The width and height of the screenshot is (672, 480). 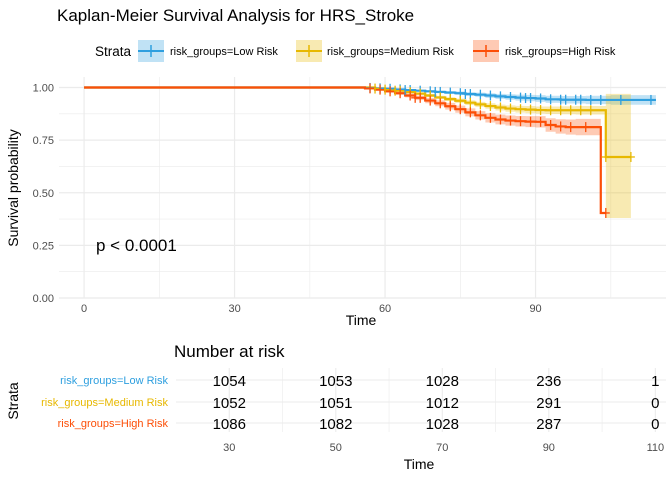 What do you see at coordinates (336, 448) in the screenshot?
I see `risk-x-tick-label: 50` at bounding box center [336, 448].